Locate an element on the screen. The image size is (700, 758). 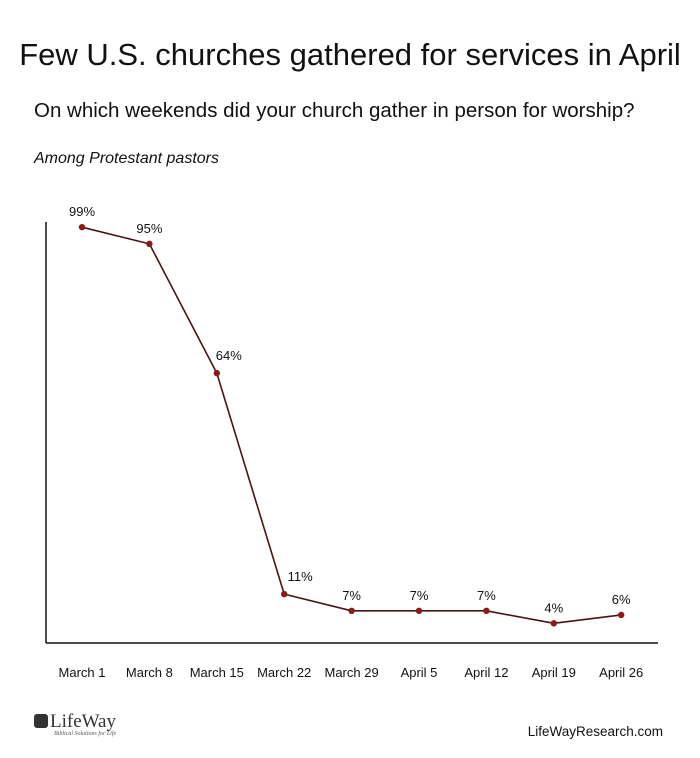
logo-tagline: Biblical Solutions for Life is located at coordinates (85, 734).